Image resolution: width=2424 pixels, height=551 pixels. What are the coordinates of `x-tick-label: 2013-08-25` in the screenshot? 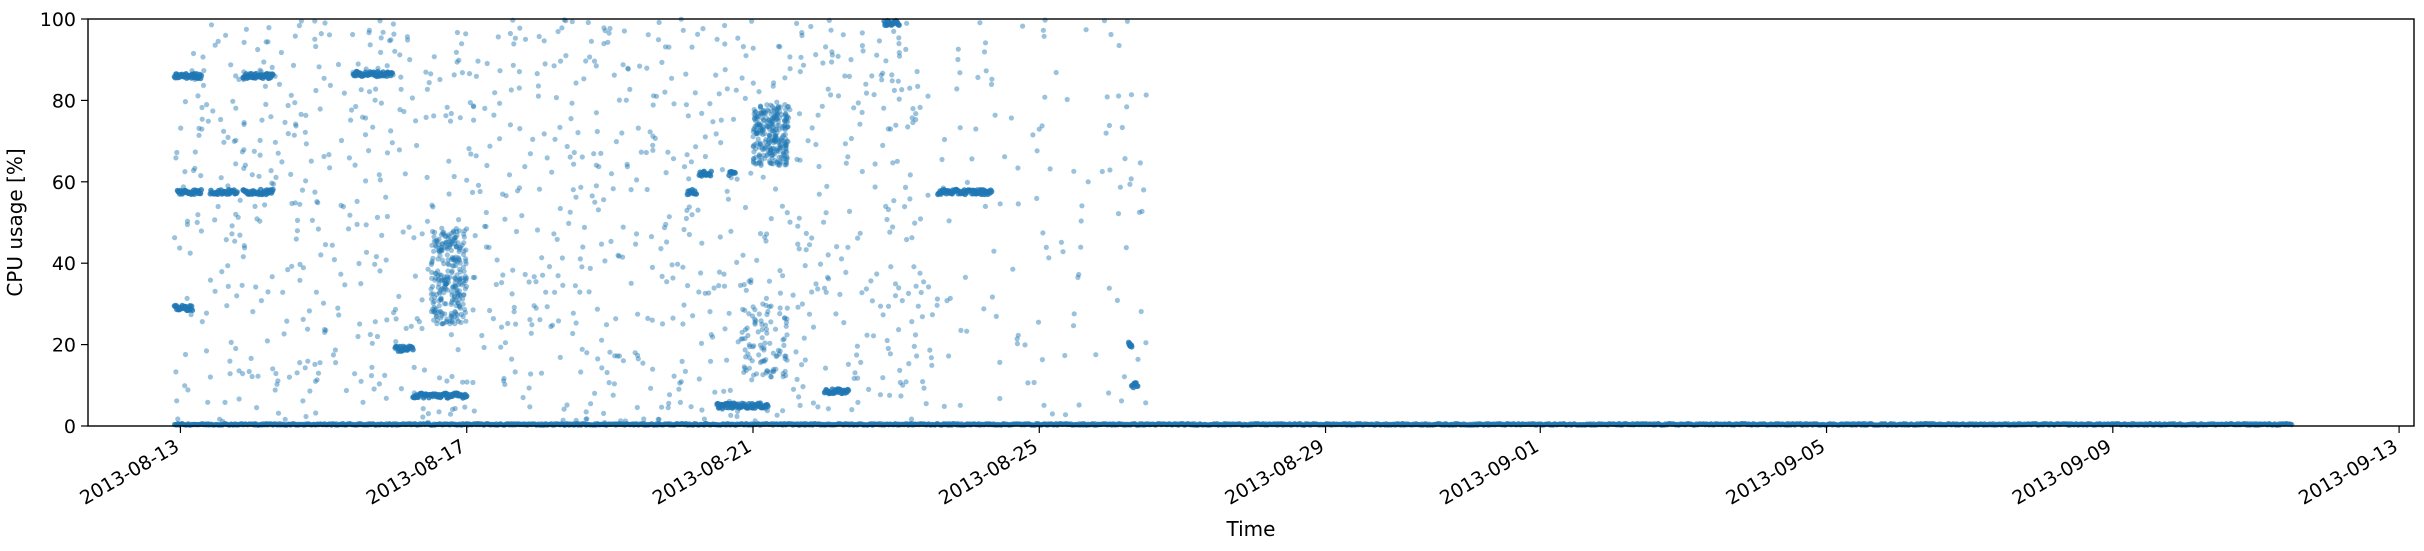 It's located at (988, 472).